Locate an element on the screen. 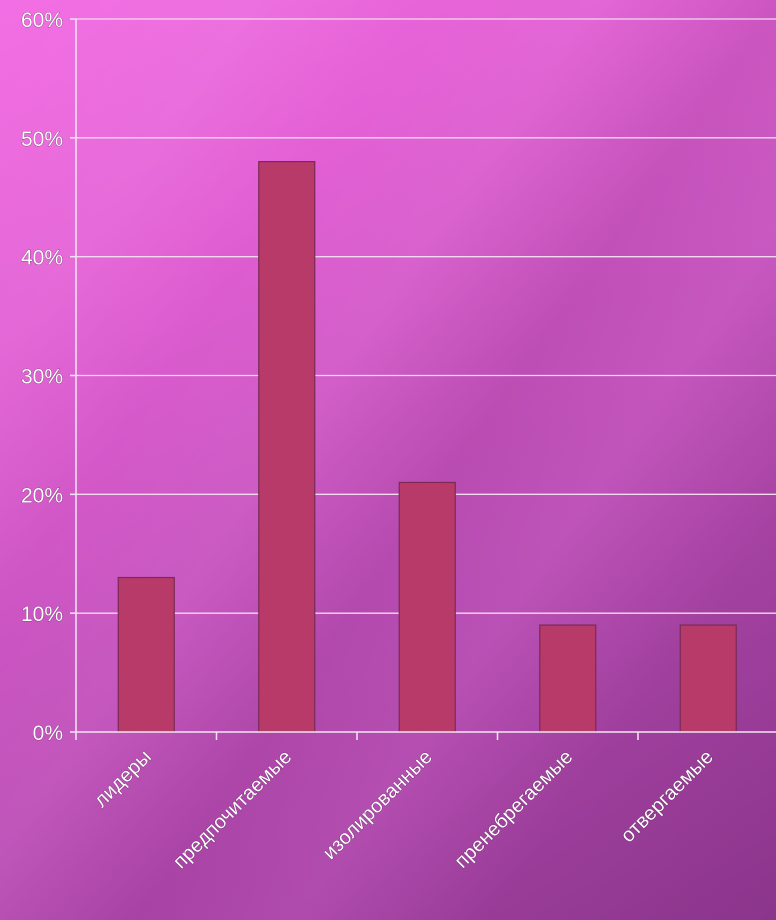 The width and height of the screenshot is (776, 920). y-tick-label: 50% is located at coordinates (42, 139).